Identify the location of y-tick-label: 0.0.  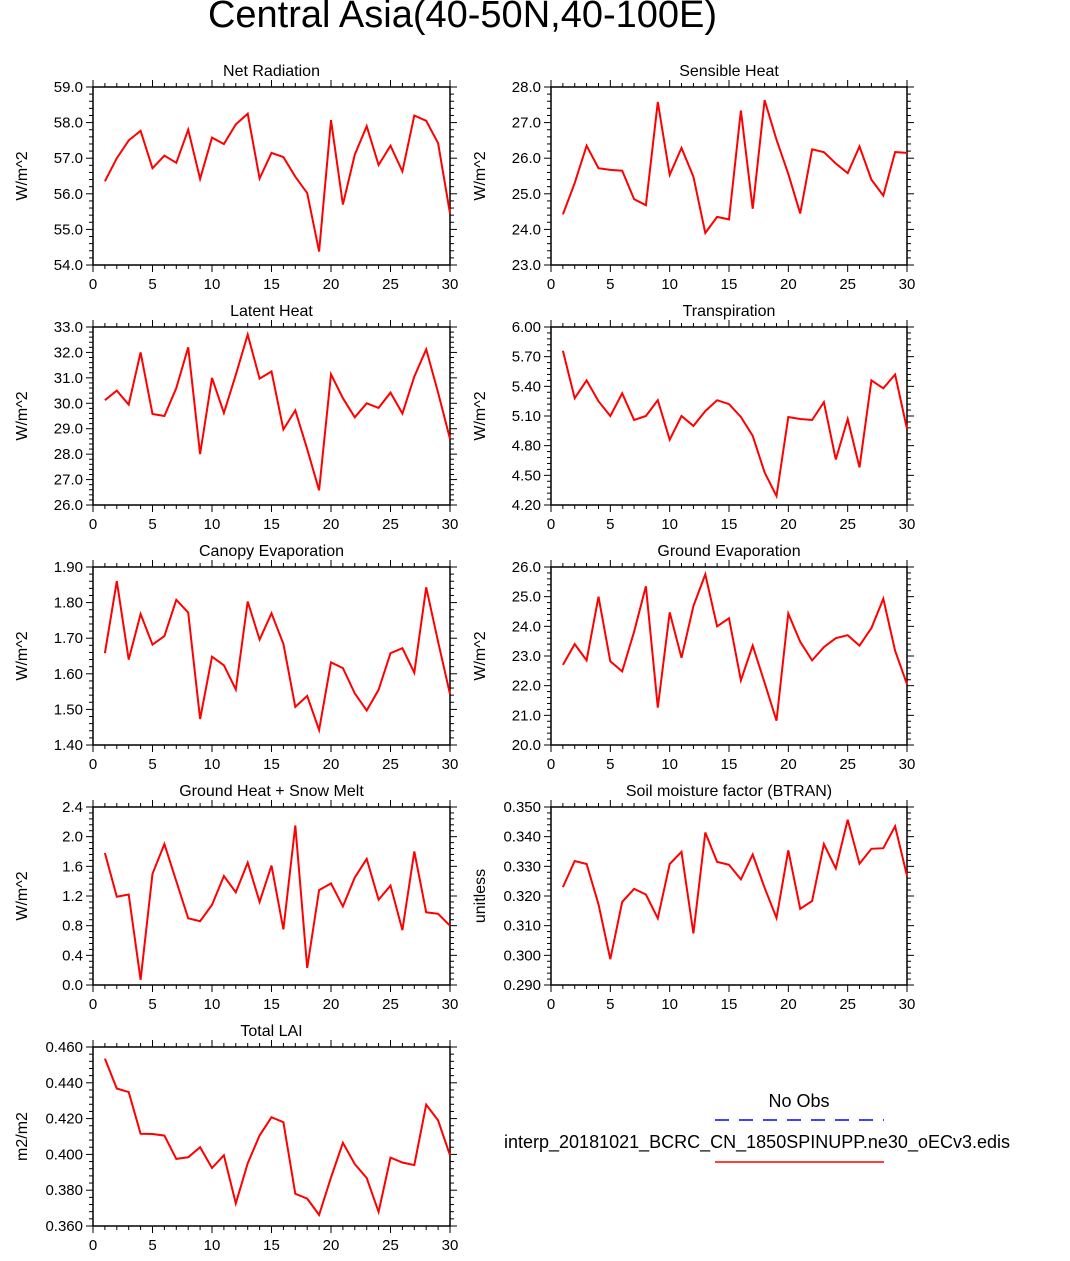
(72, 985).